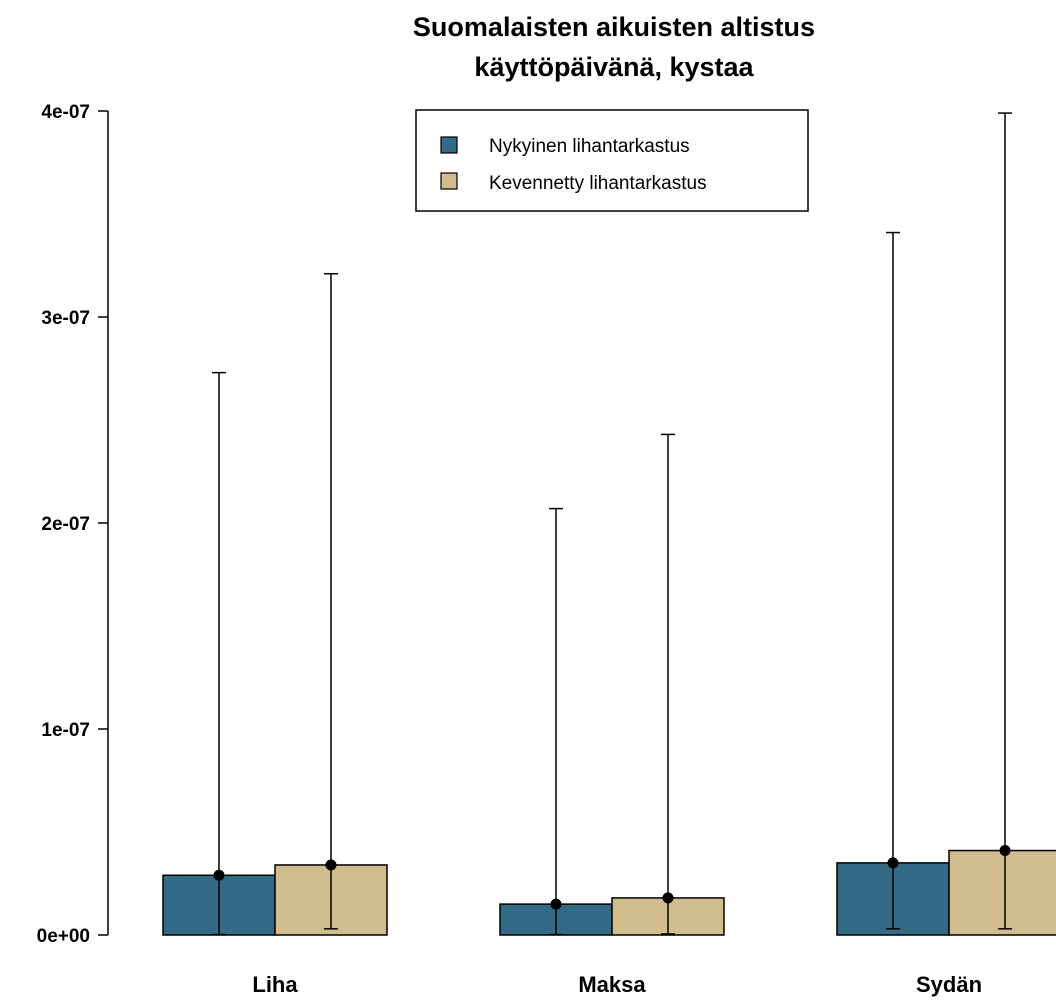 The height and width of the screenshot is (1005, 1056). I want to click on bars-group, so click(609, 892).